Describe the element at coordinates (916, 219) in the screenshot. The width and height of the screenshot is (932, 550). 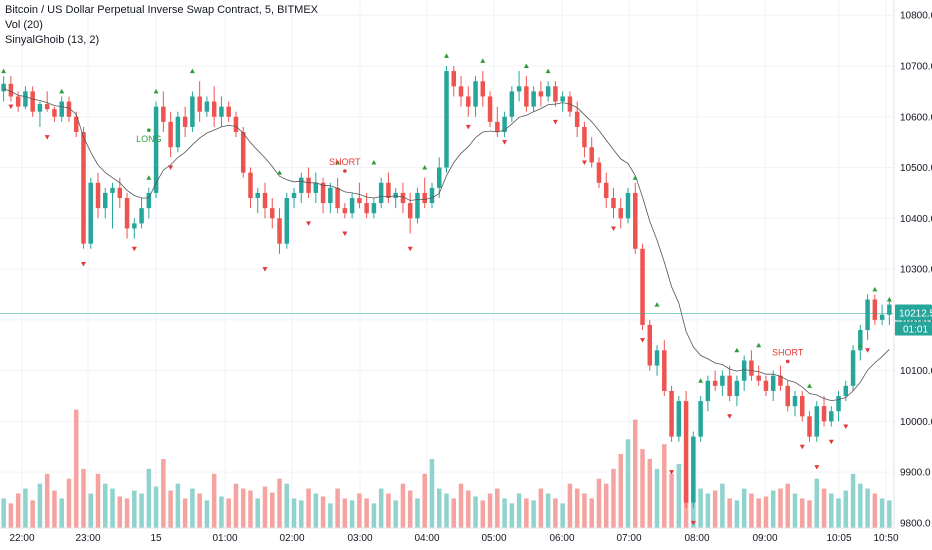
I see `price-tick-label: 10400.0` at that location.